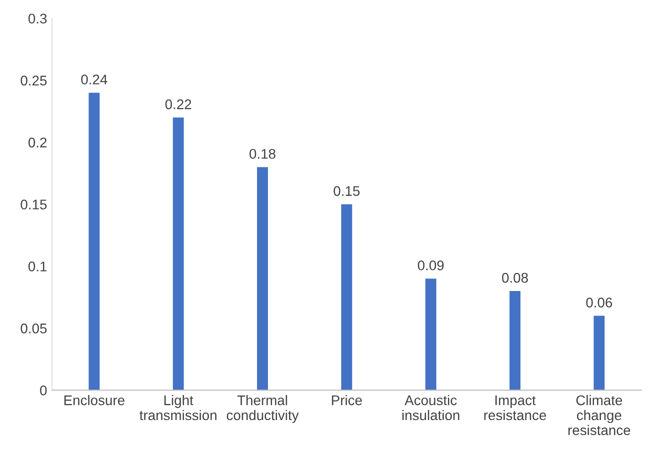  Describe the element at coordinates (43, 390) in the screenshot. I see `y-tick-label: 0` at that location.